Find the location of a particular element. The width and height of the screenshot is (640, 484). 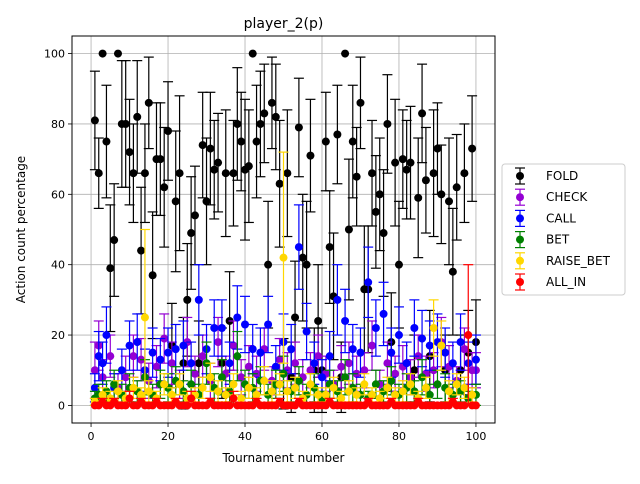

legend-box is located at coordinates (563, 229).